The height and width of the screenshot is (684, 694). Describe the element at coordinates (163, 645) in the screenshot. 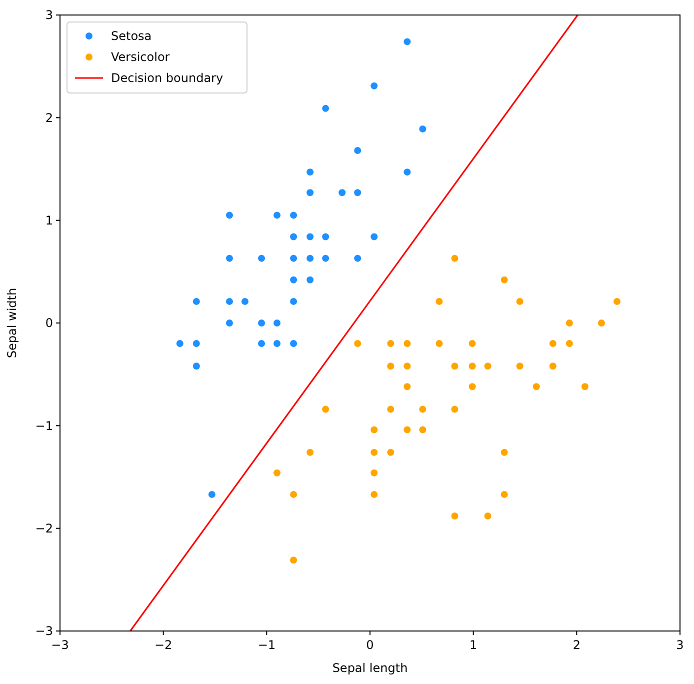

I see `x-tick-label: −2` at that location.